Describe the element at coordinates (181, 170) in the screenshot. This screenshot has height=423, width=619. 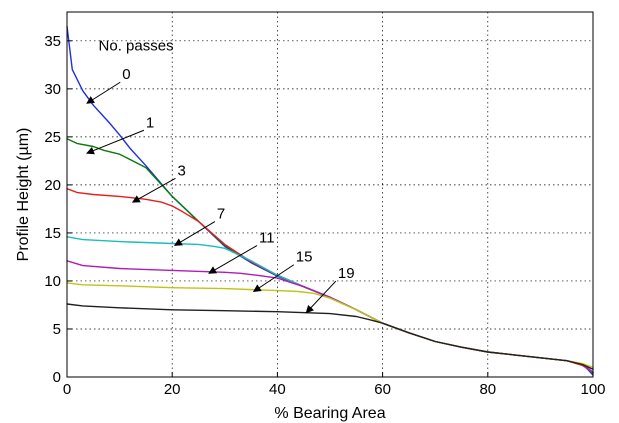
I see `annotation-label-3: 3` at that location.